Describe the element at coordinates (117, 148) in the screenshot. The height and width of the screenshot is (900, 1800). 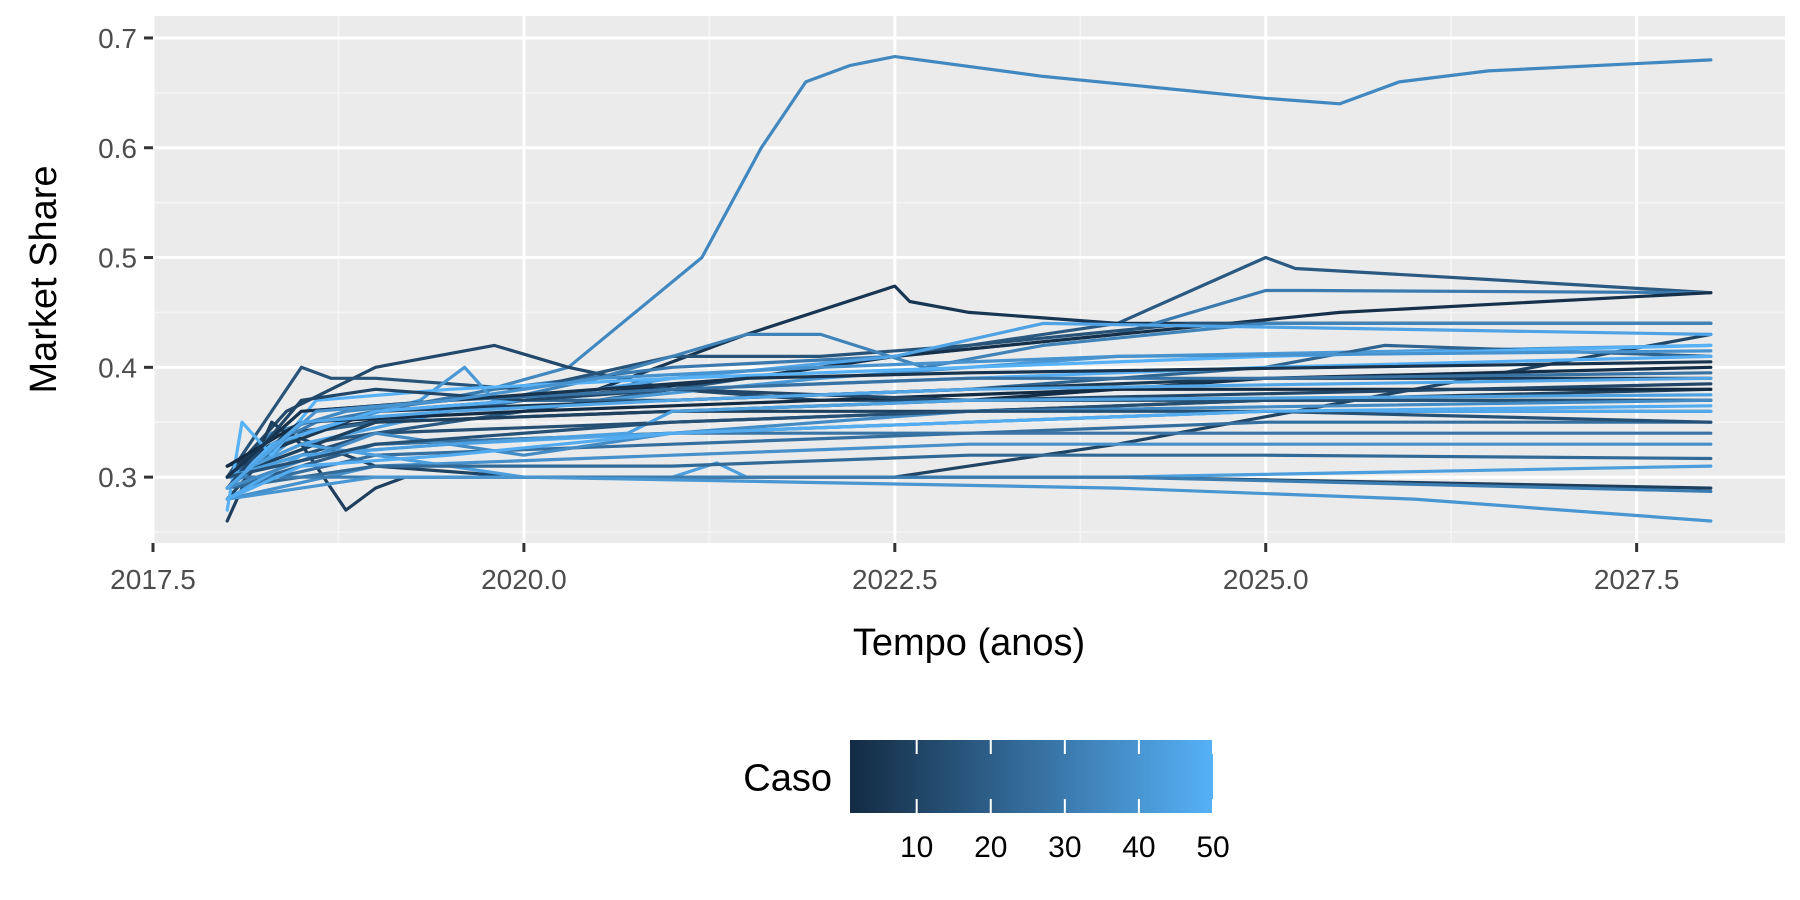
I see `y-tick-label: 0.6` at that location.